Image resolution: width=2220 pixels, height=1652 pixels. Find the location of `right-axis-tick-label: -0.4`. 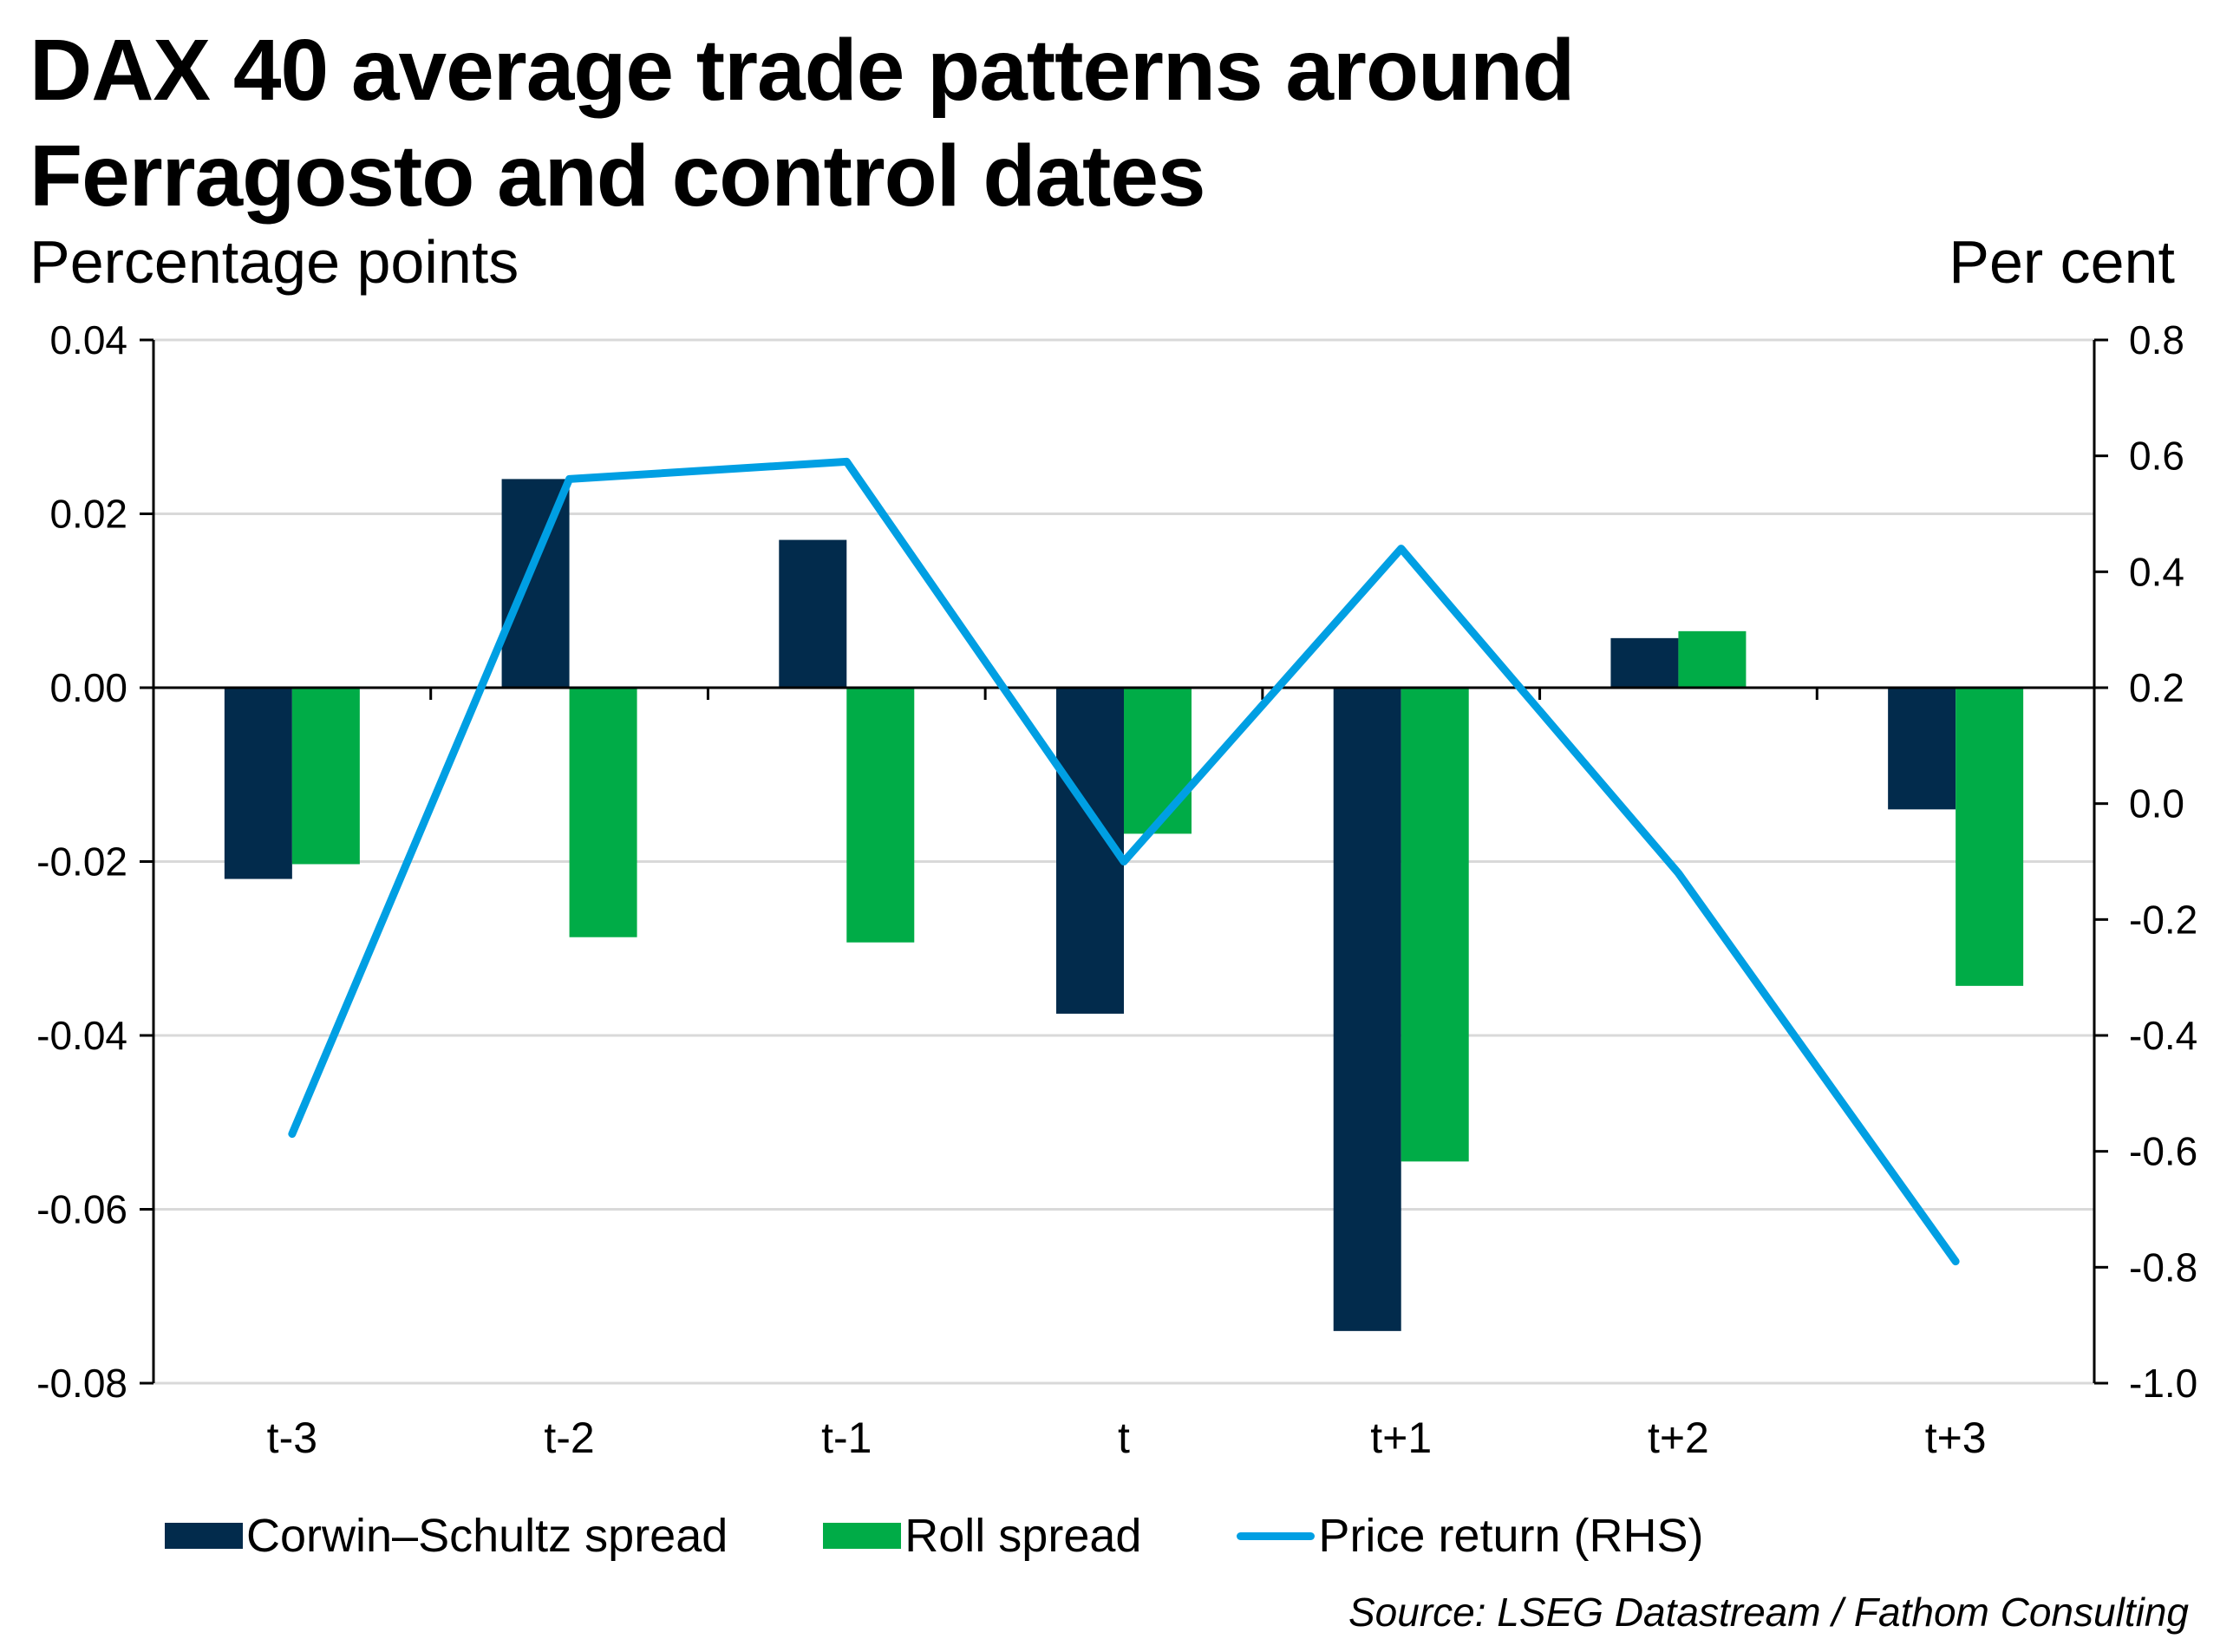

right-axis-tick-label: -0.4 is located at coordinates (2163, 1036).